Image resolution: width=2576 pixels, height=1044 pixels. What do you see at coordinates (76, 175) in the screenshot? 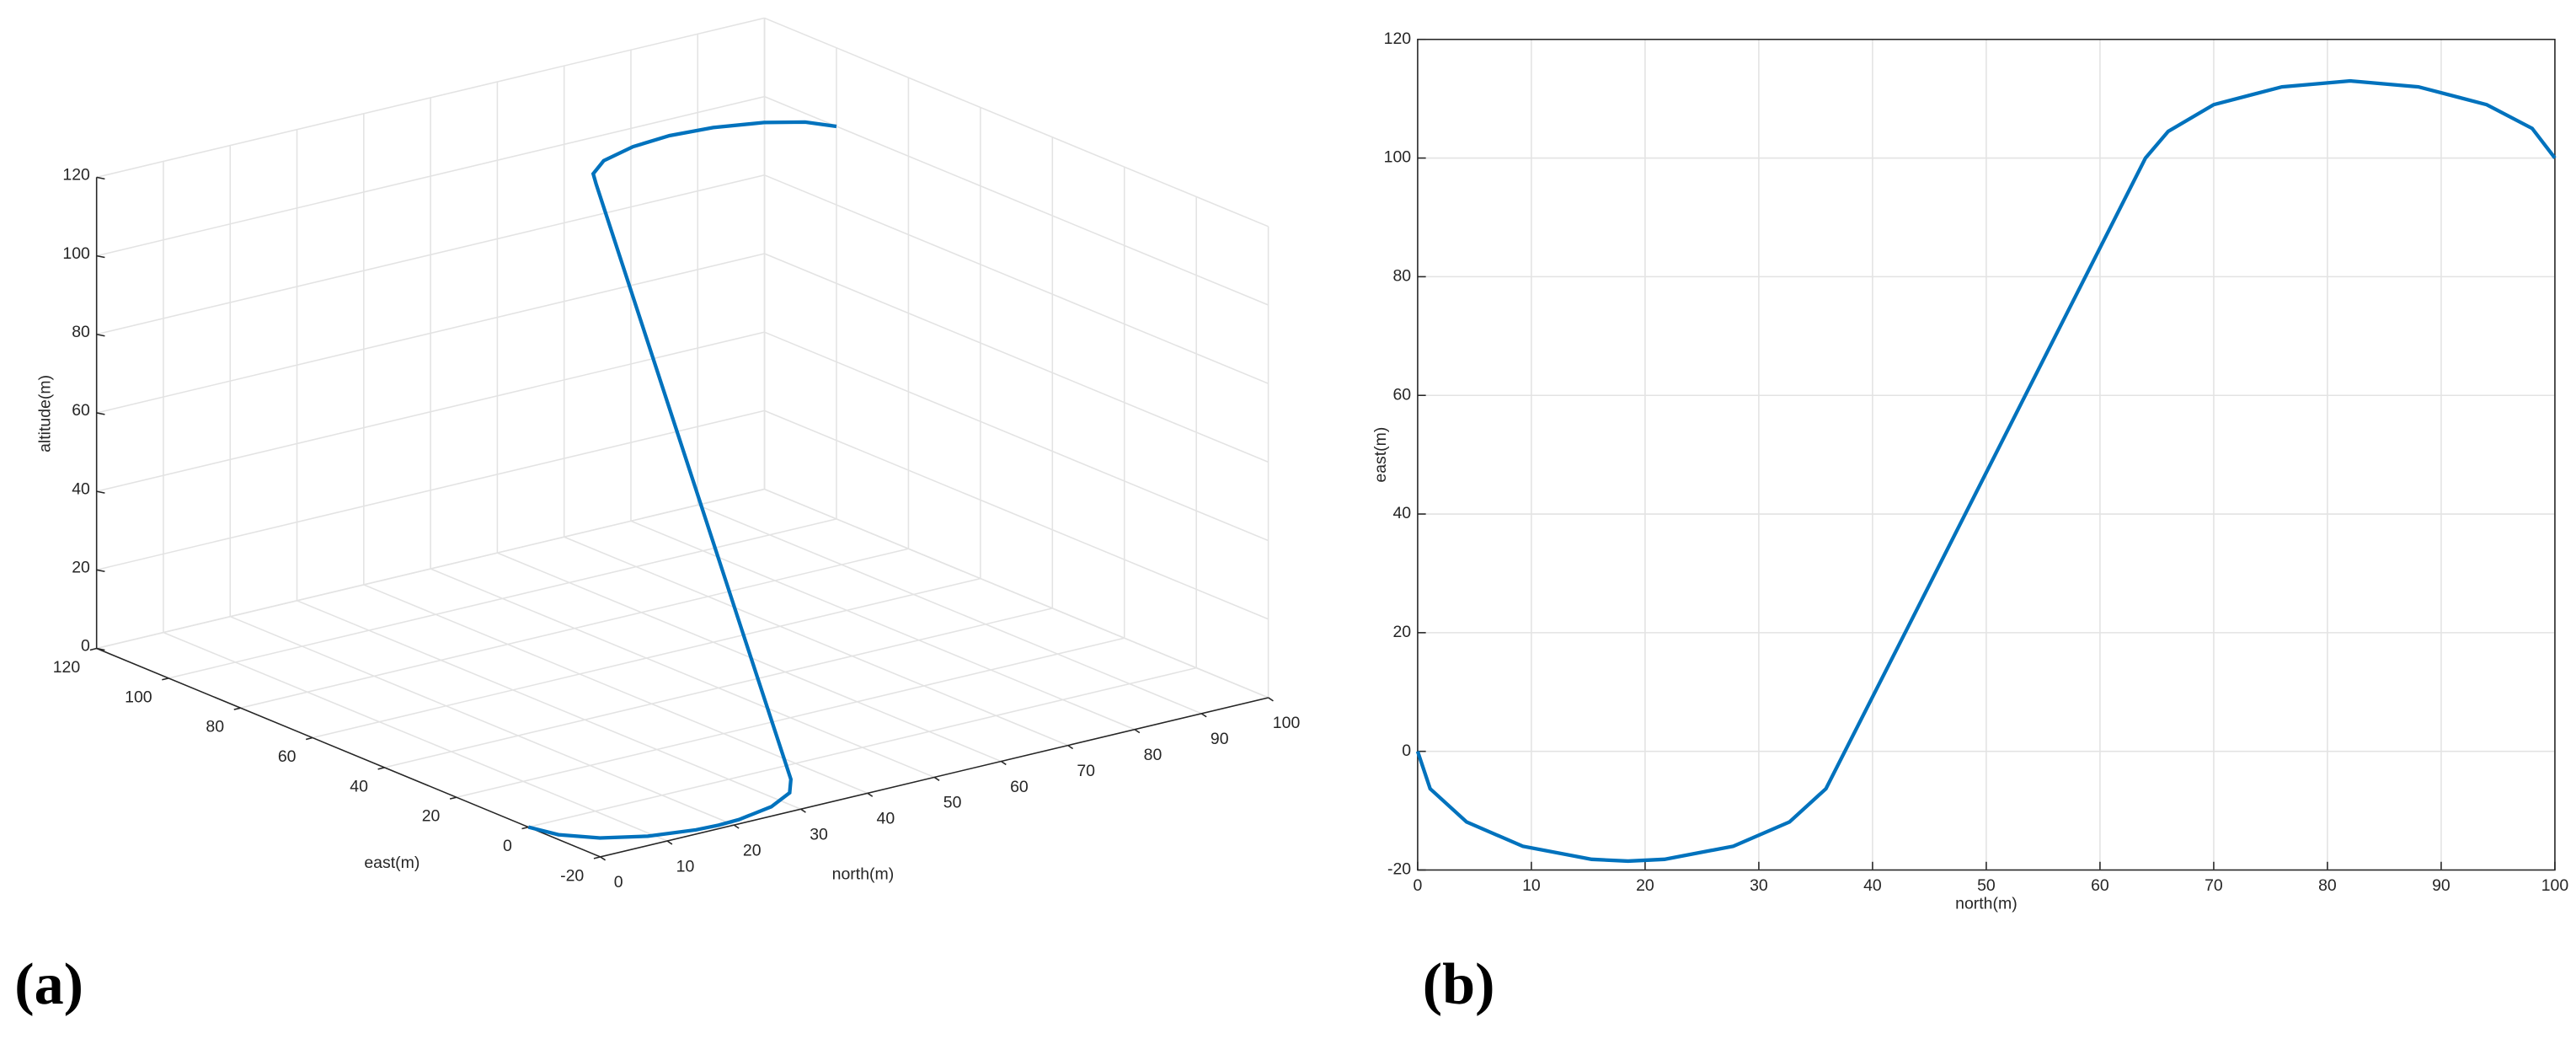
I see `z-tick-label: 120` at bounding box center [76, 175].